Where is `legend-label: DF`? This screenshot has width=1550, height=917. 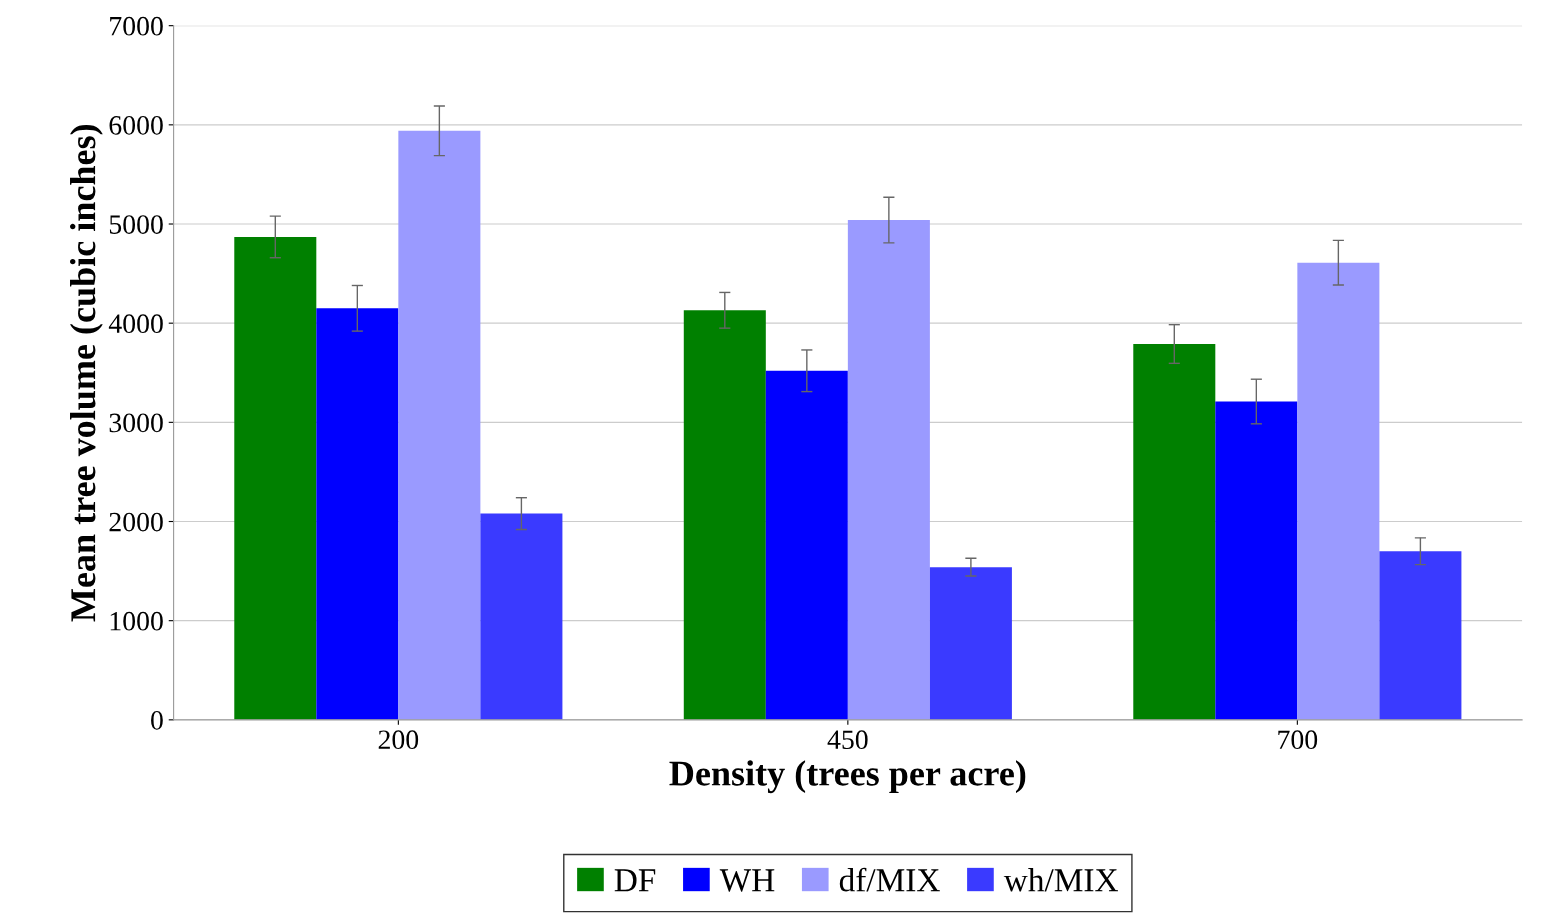 legend-label: DF is located at coordinates (635, 880).